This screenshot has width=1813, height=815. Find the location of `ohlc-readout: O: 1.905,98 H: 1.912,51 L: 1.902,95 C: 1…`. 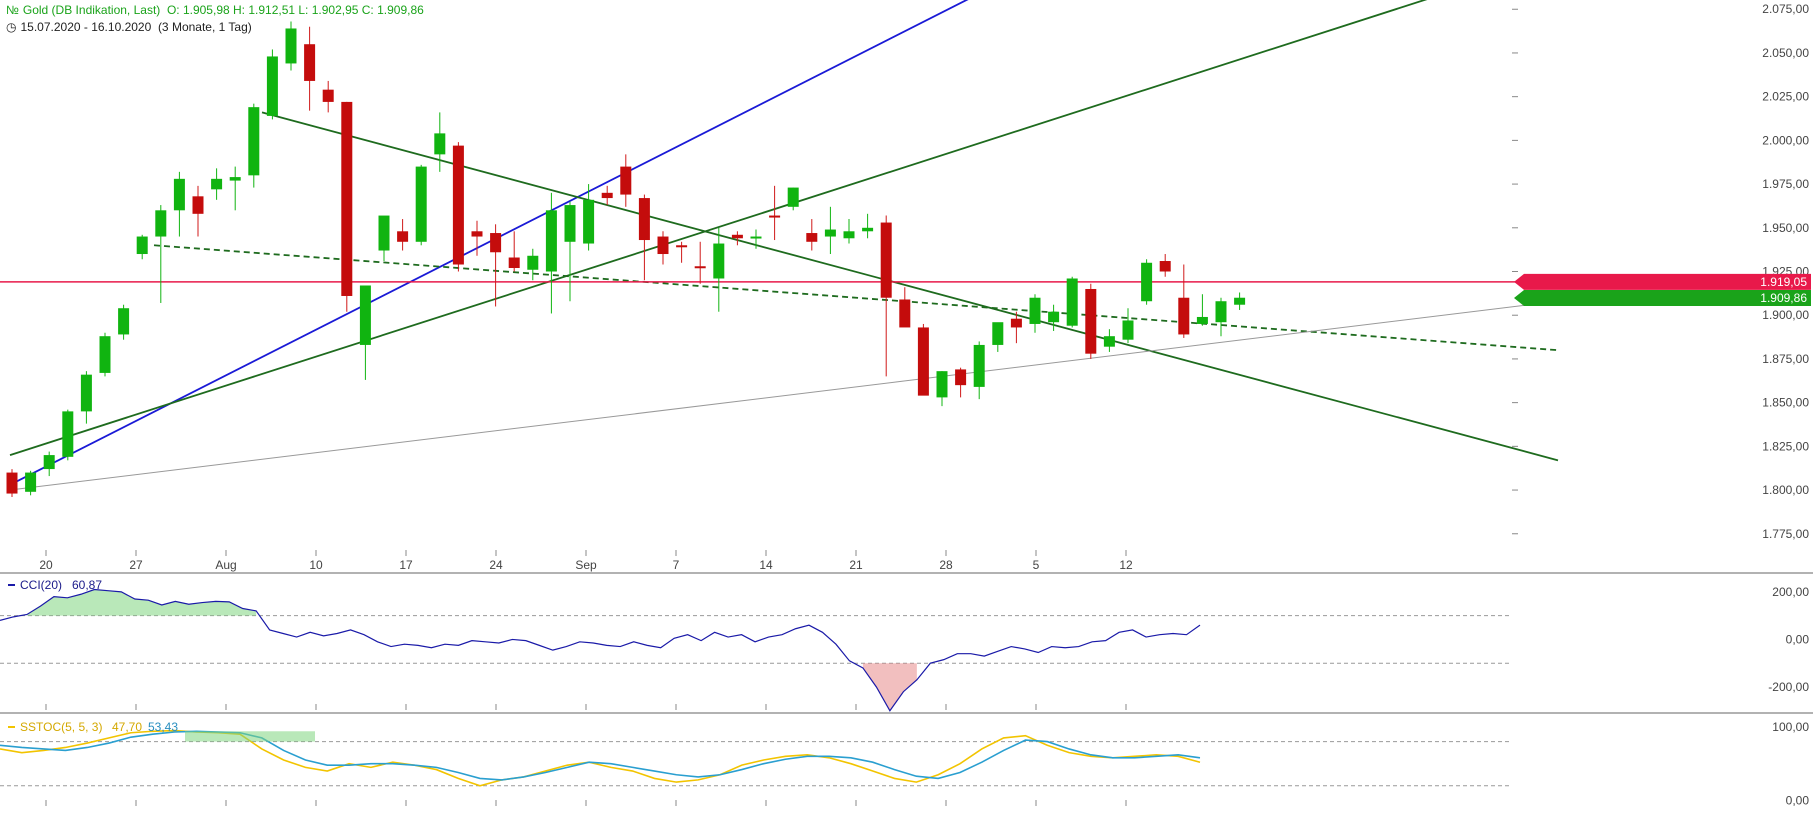

ohlc-readout: O: 1.905,98 H: 1.912,51 L: 1.902,95 C: 1… is located at coordinates (295, 10).